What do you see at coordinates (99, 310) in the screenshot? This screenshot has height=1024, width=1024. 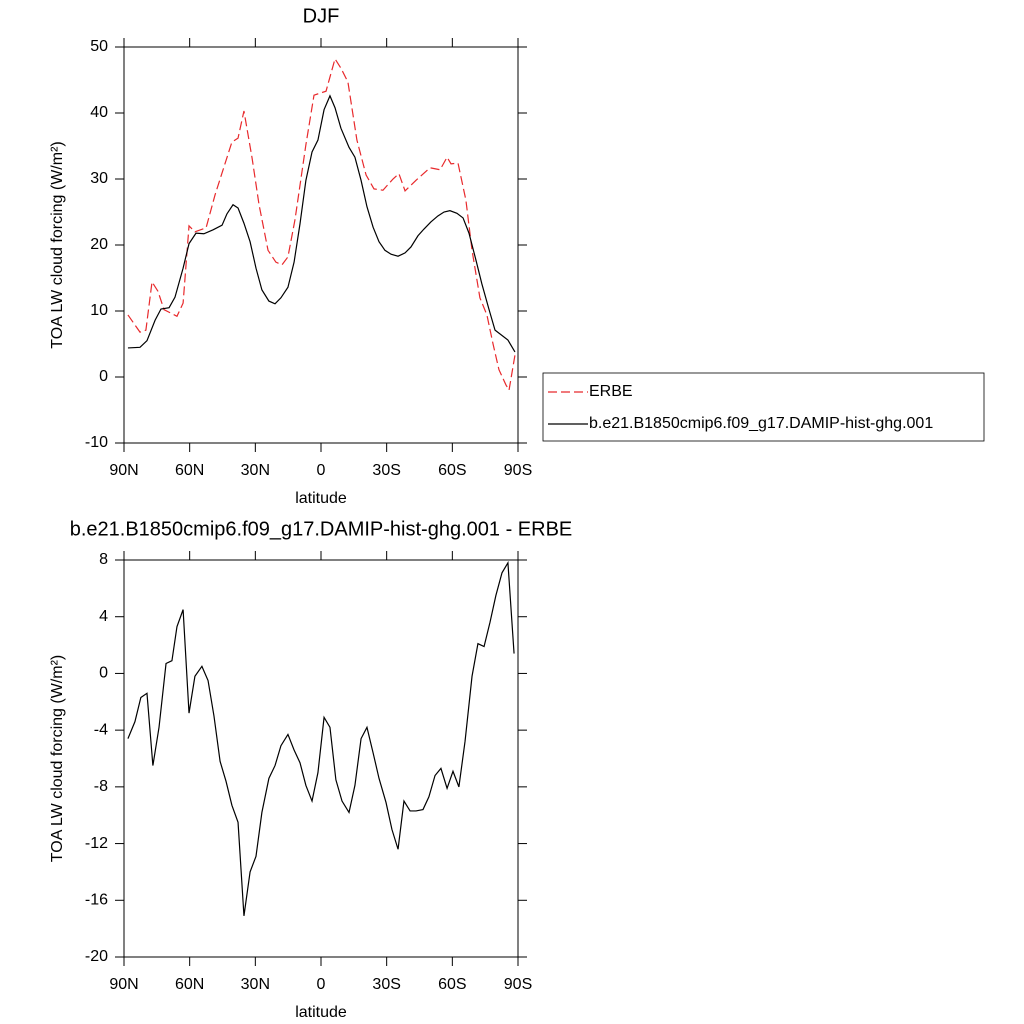 I see `y-tick-label: 10` at bounding box center [99, 310].